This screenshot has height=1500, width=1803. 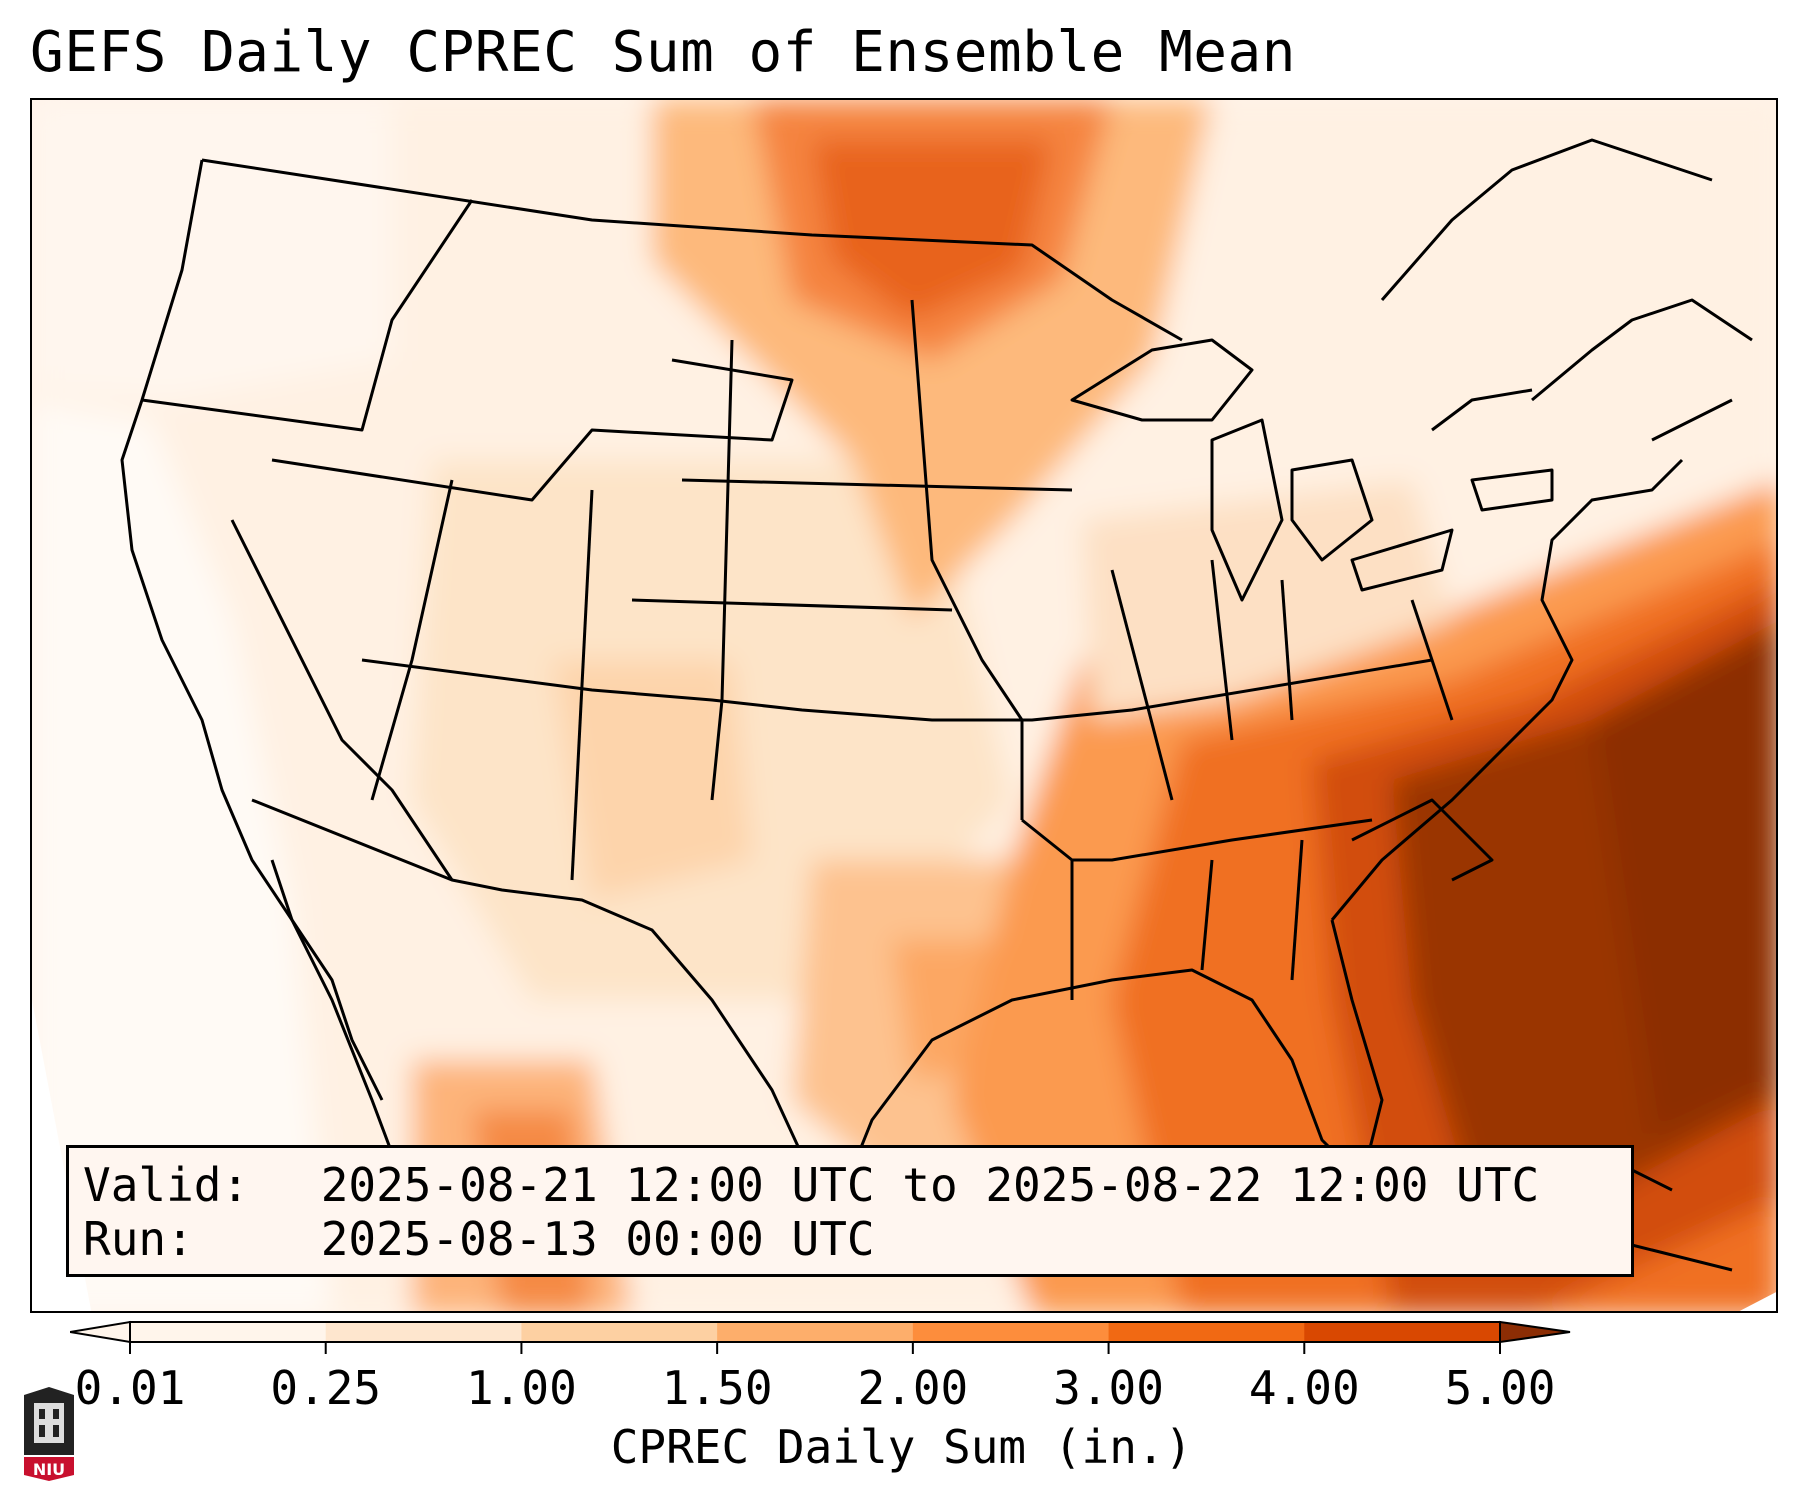 I want to click on run-line: Run: 2025-08-13 00:00 UTC, so click(x=850, y=1239).